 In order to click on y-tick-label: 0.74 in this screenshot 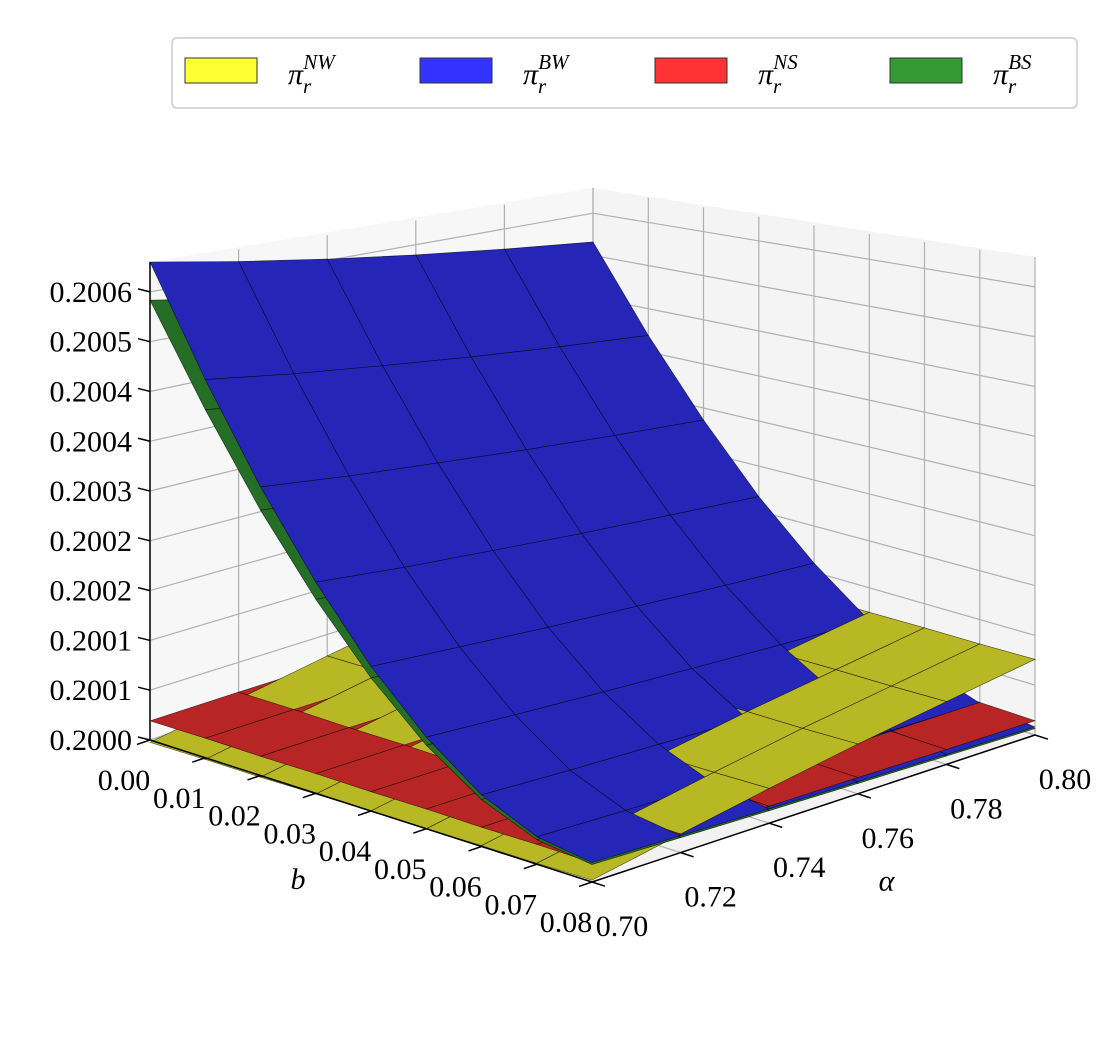, I will do `click(799, 867)`.